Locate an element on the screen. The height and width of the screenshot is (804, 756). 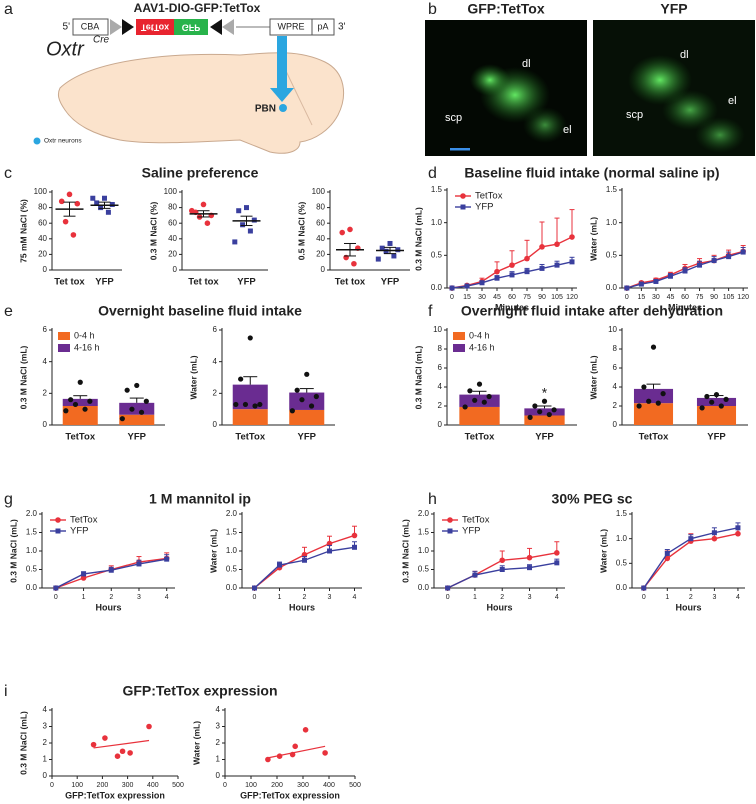
y-tick-label: 1.5 is located at coordinates (32, 532).